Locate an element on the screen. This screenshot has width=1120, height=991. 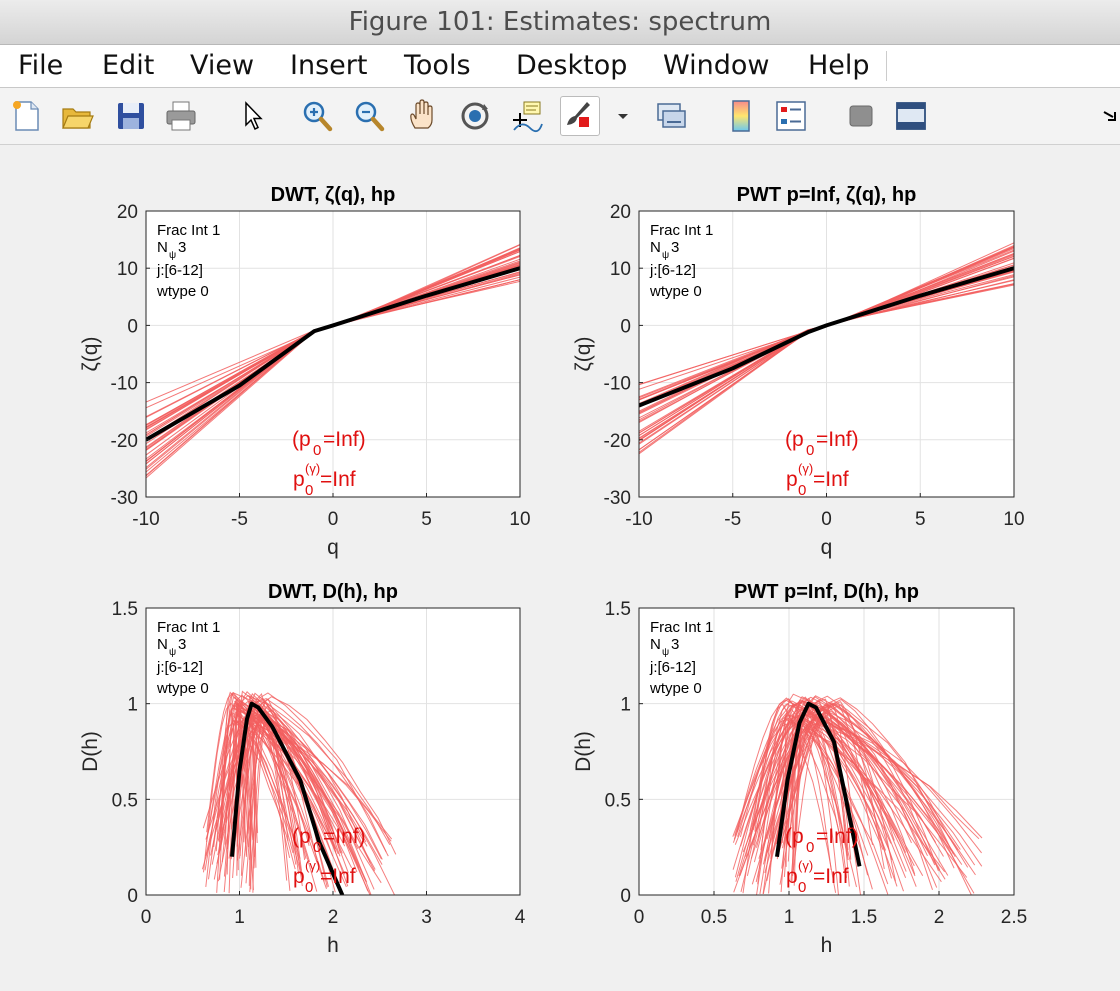
print-icon is located at coordinates (181, 116).